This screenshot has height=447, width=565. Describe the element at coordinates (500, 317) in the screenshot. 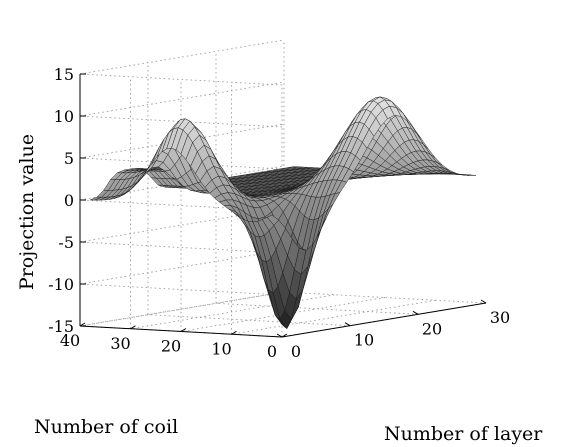

I see `x-tick-label-3: 30` at that location.